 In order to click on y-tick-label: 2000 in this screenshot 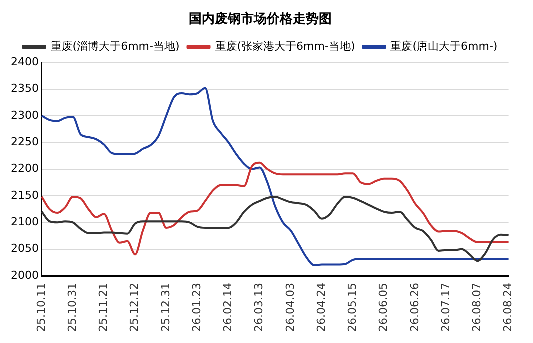, I will do `click(24, 275)`.